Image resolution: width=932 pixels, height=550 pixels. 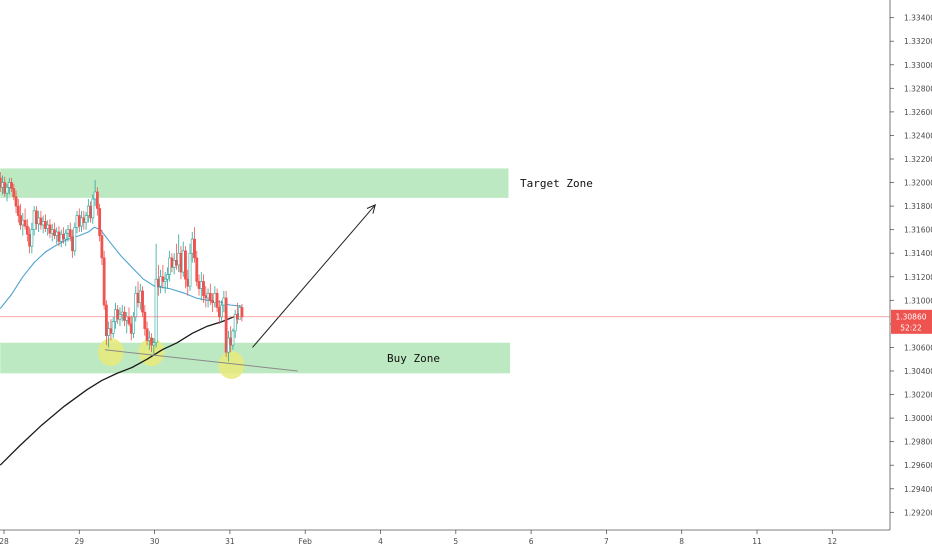 What do you see at coordinates (918, 512) in the screenshot?
I see `y-tick-label: 1.29200` at bounding box center [918, 512].